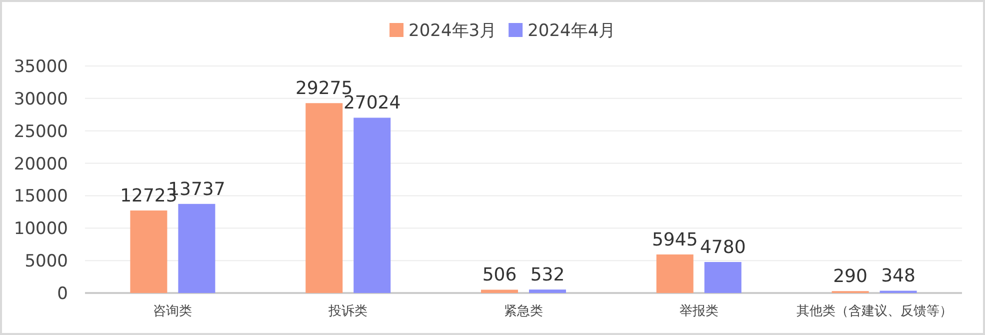  I want to click on data-label: 290, so click(850, 277).